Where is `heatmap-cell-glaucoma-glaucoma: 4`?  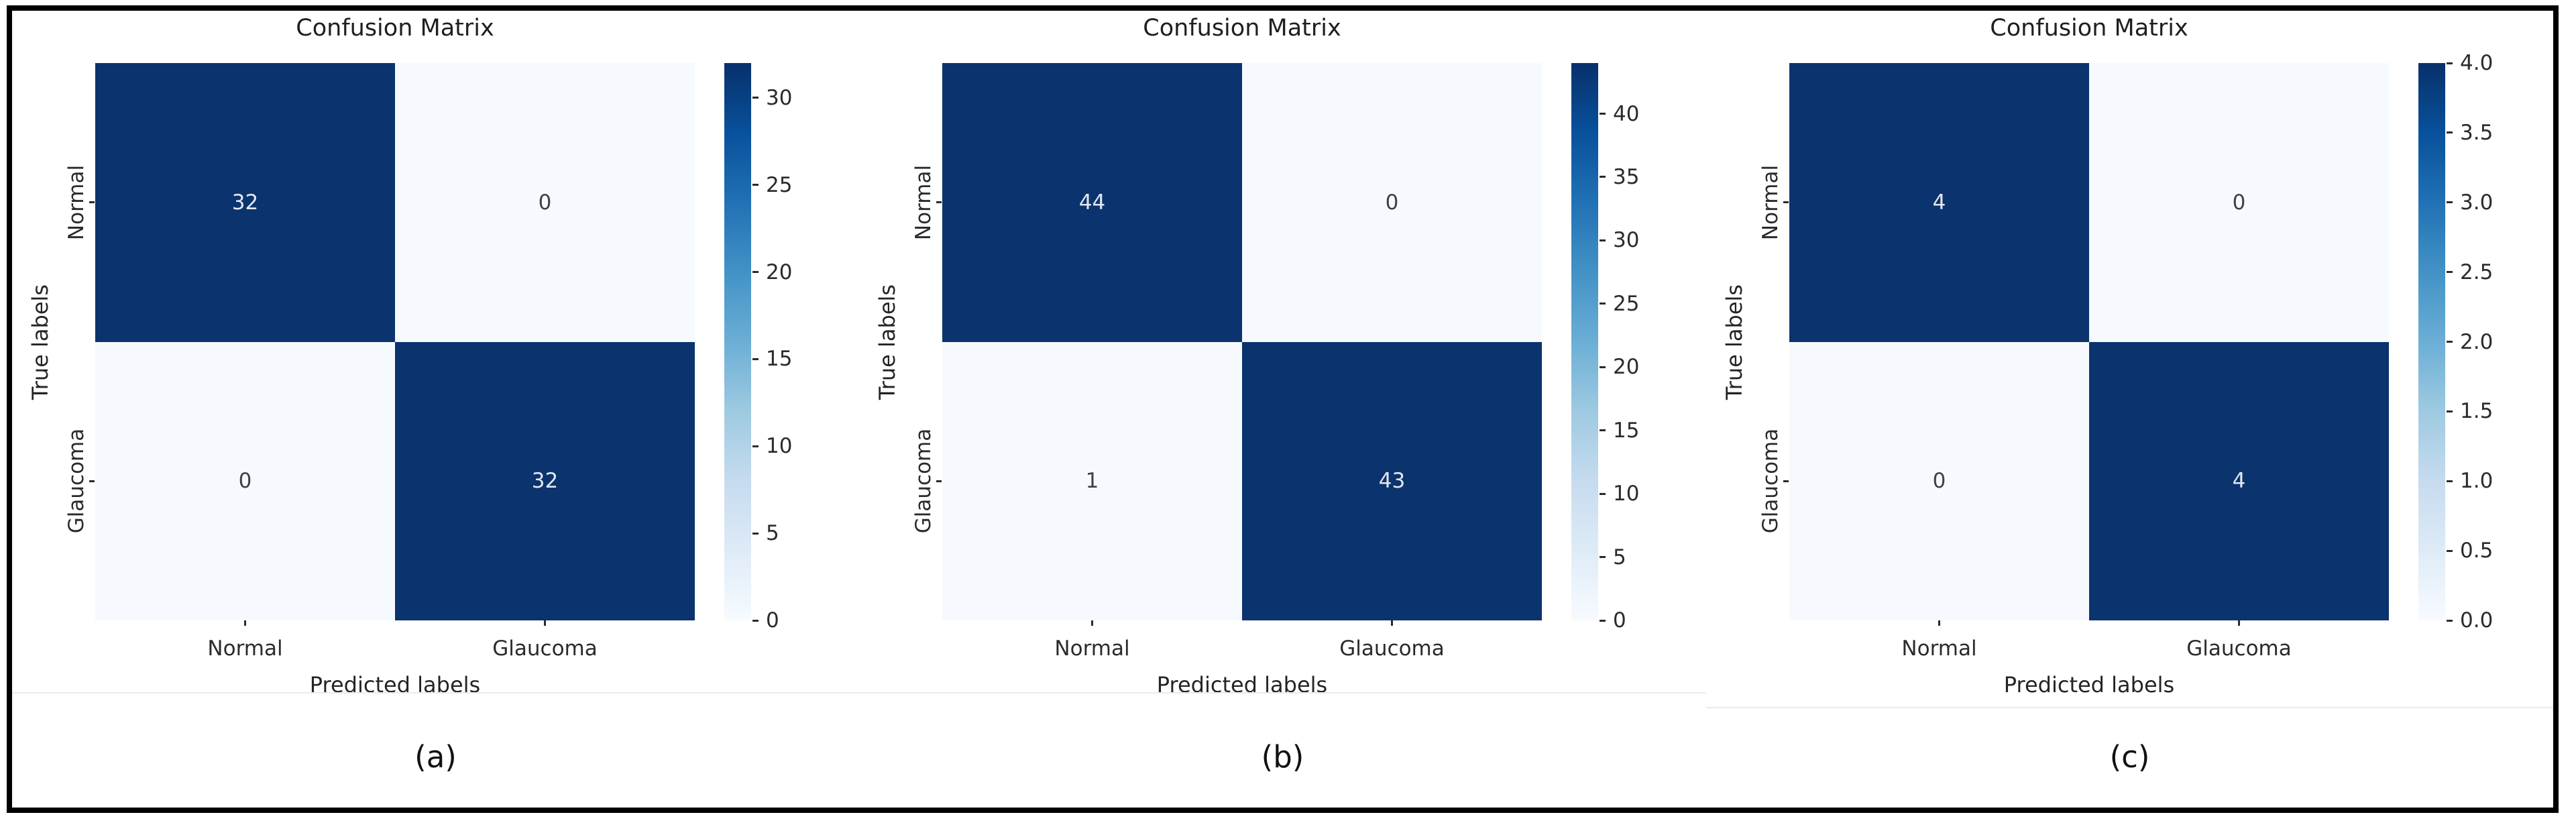 heatmap-cell-glaucoma-glaucoma: 4 is located at coordinates (2239, 480).